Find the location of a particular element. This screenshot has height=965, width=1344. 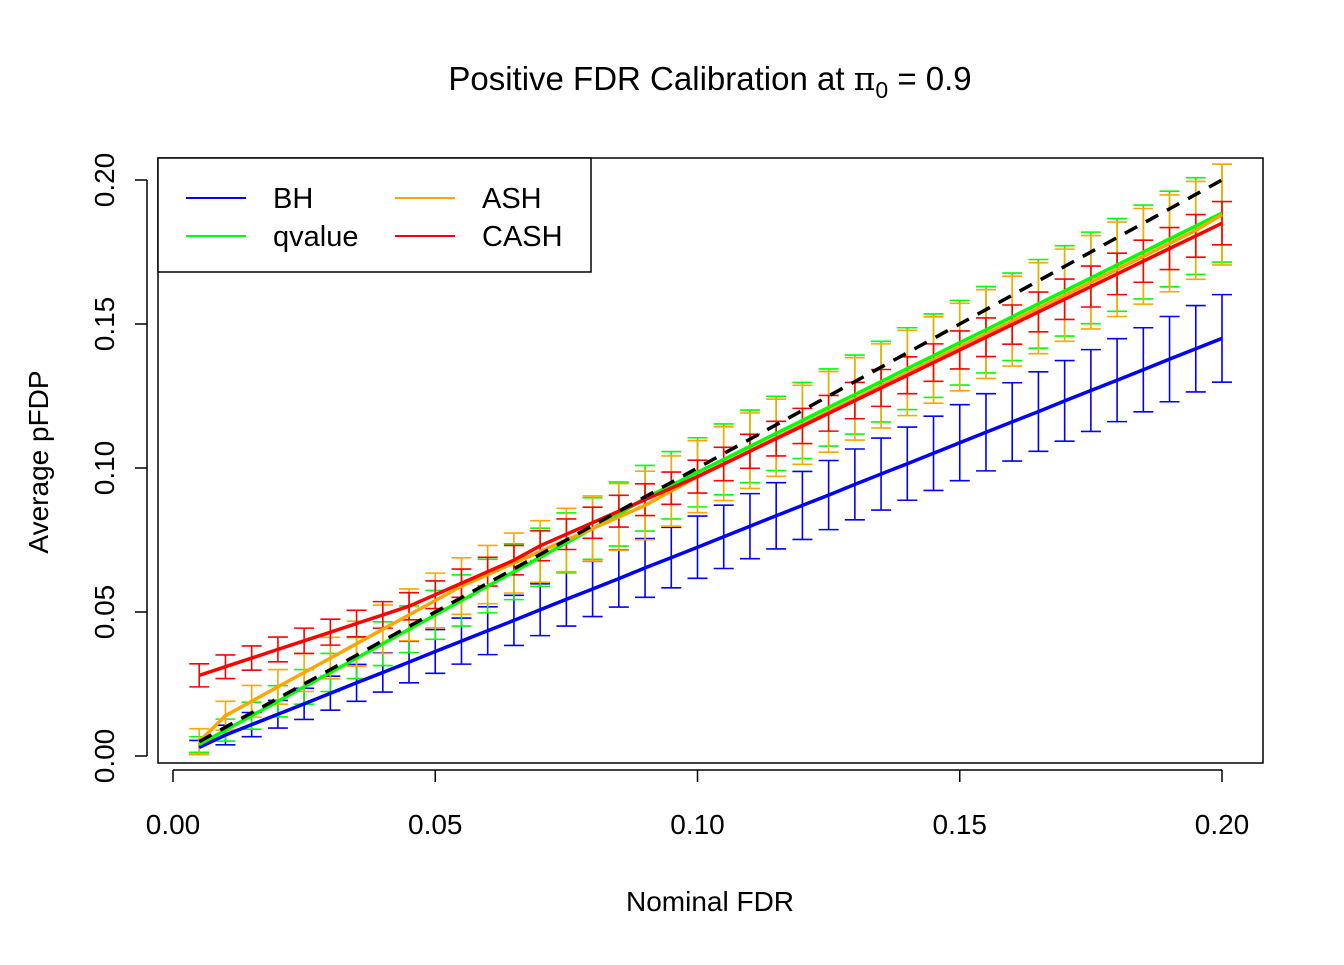

y-tick-label: 0.20 is located at coordinates (104, 180).